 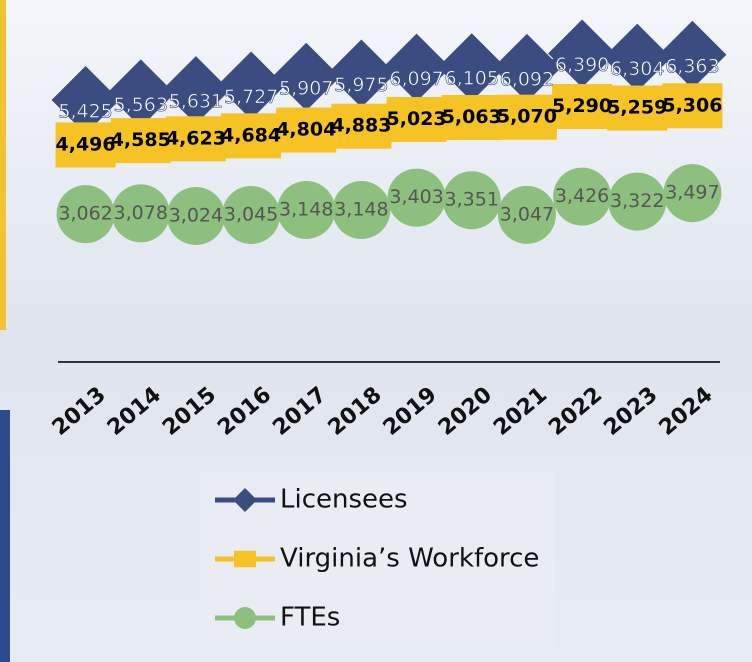 I want to click on data-label: 5,631, so click(x=196, y=102).